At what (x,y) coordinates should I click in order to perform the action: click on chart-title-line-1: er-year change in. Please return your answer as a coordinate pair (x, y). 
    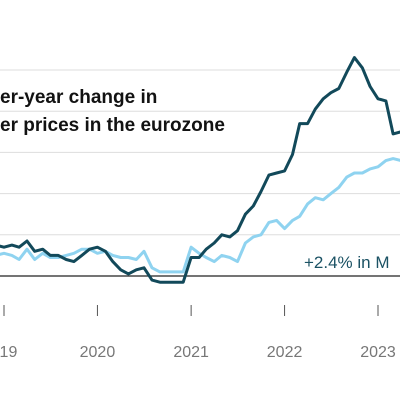
    Looking at the image, I should click on (78, 97).